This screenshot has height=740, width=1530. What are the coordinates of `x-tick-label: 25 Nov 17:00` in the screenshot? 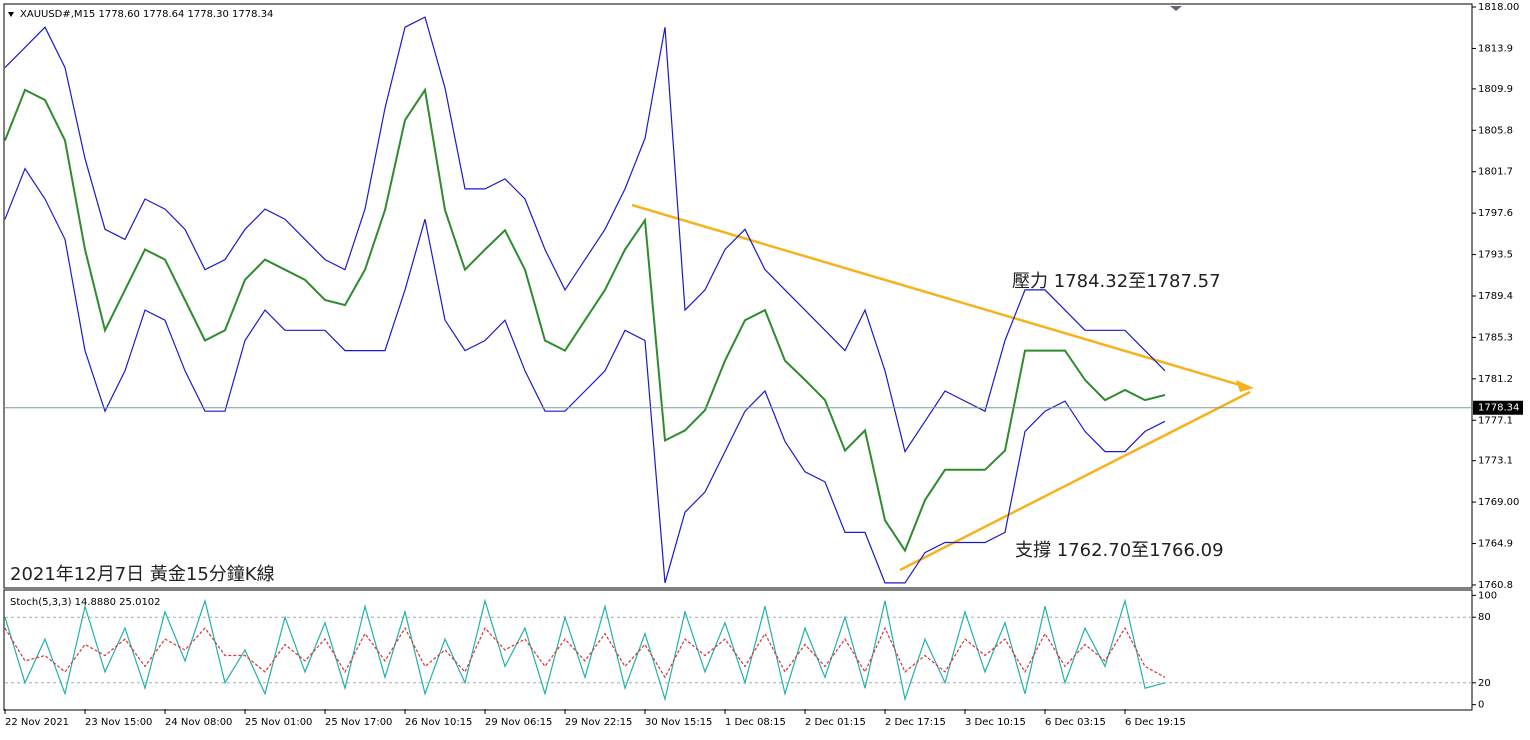 It's located at (358, 722).